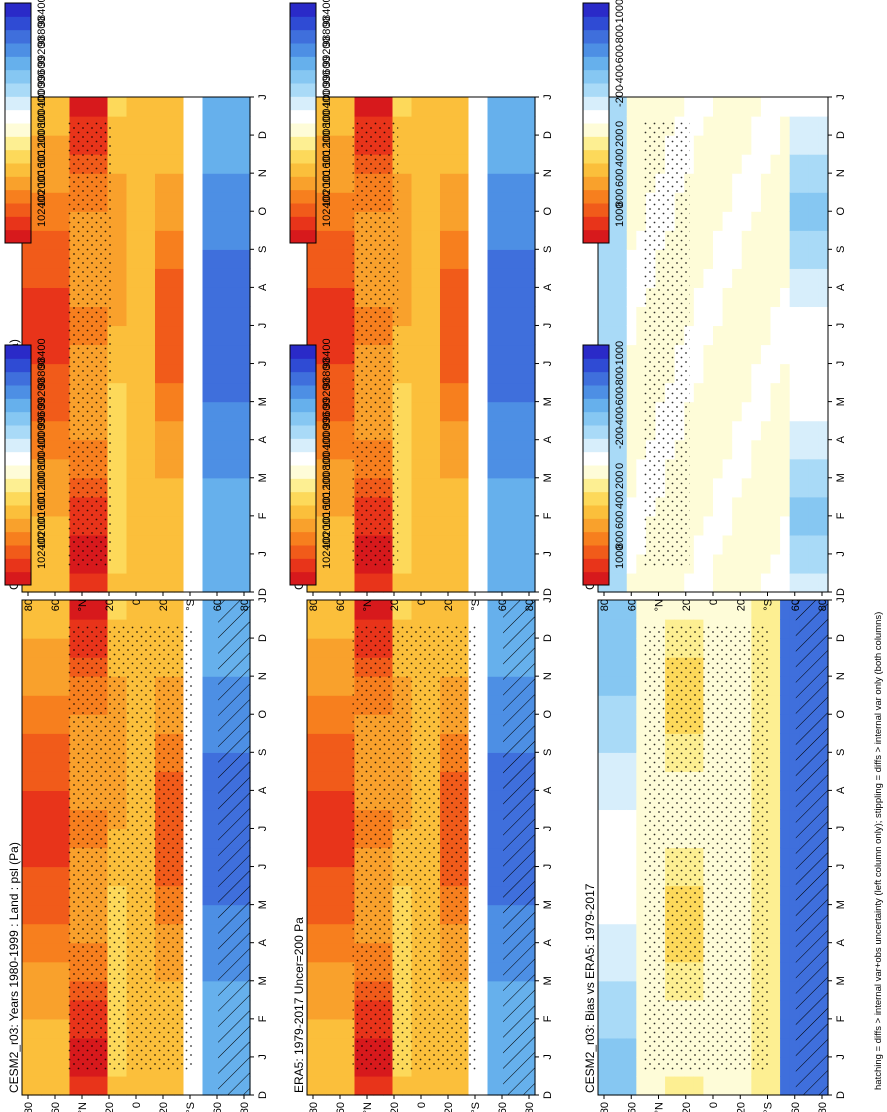 The height and width of the screenshot is (1112, 887). I want to click on stippling, so click(415, 847).